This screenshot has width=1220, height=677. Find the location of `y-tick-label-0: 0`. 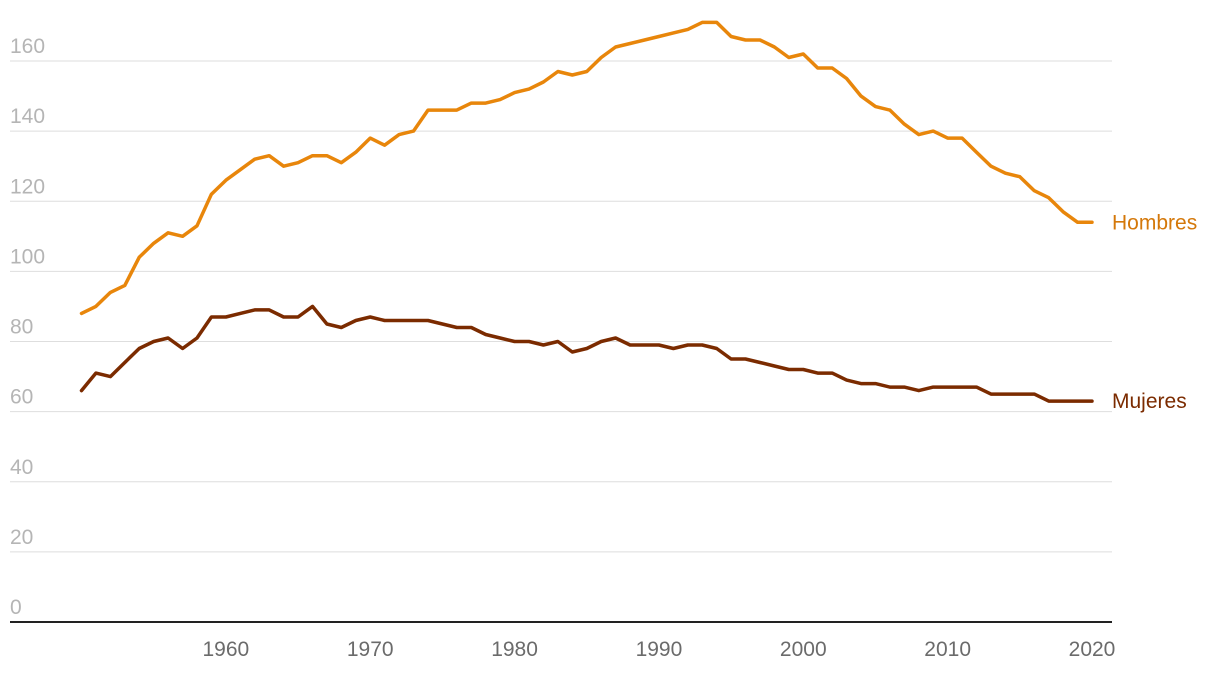

y-tick-label-0: 0 is located at coordinates (16, 607).